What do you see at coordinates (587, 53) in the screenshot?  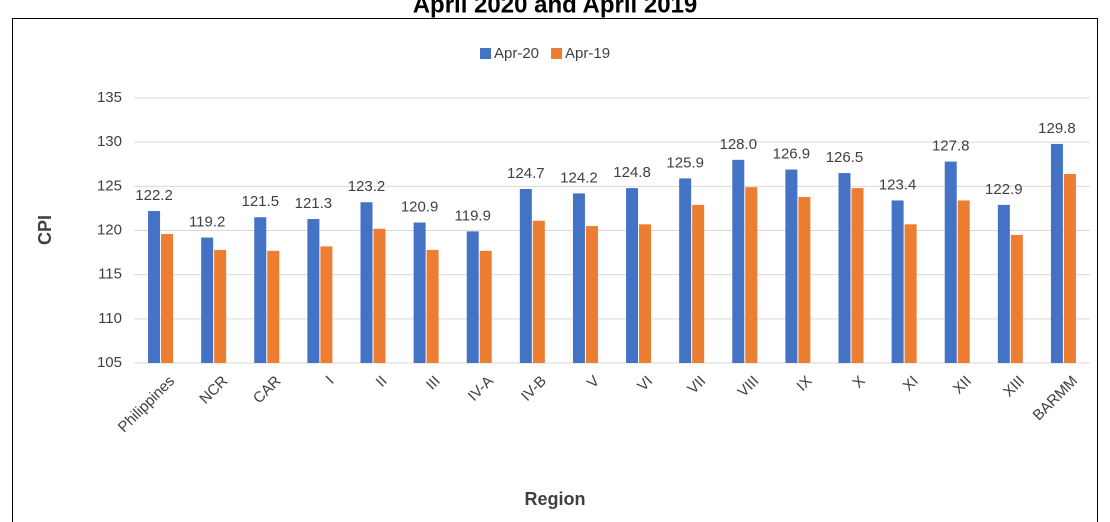 I see `legend-label: Apr-19` at bounding box center [587, 53].